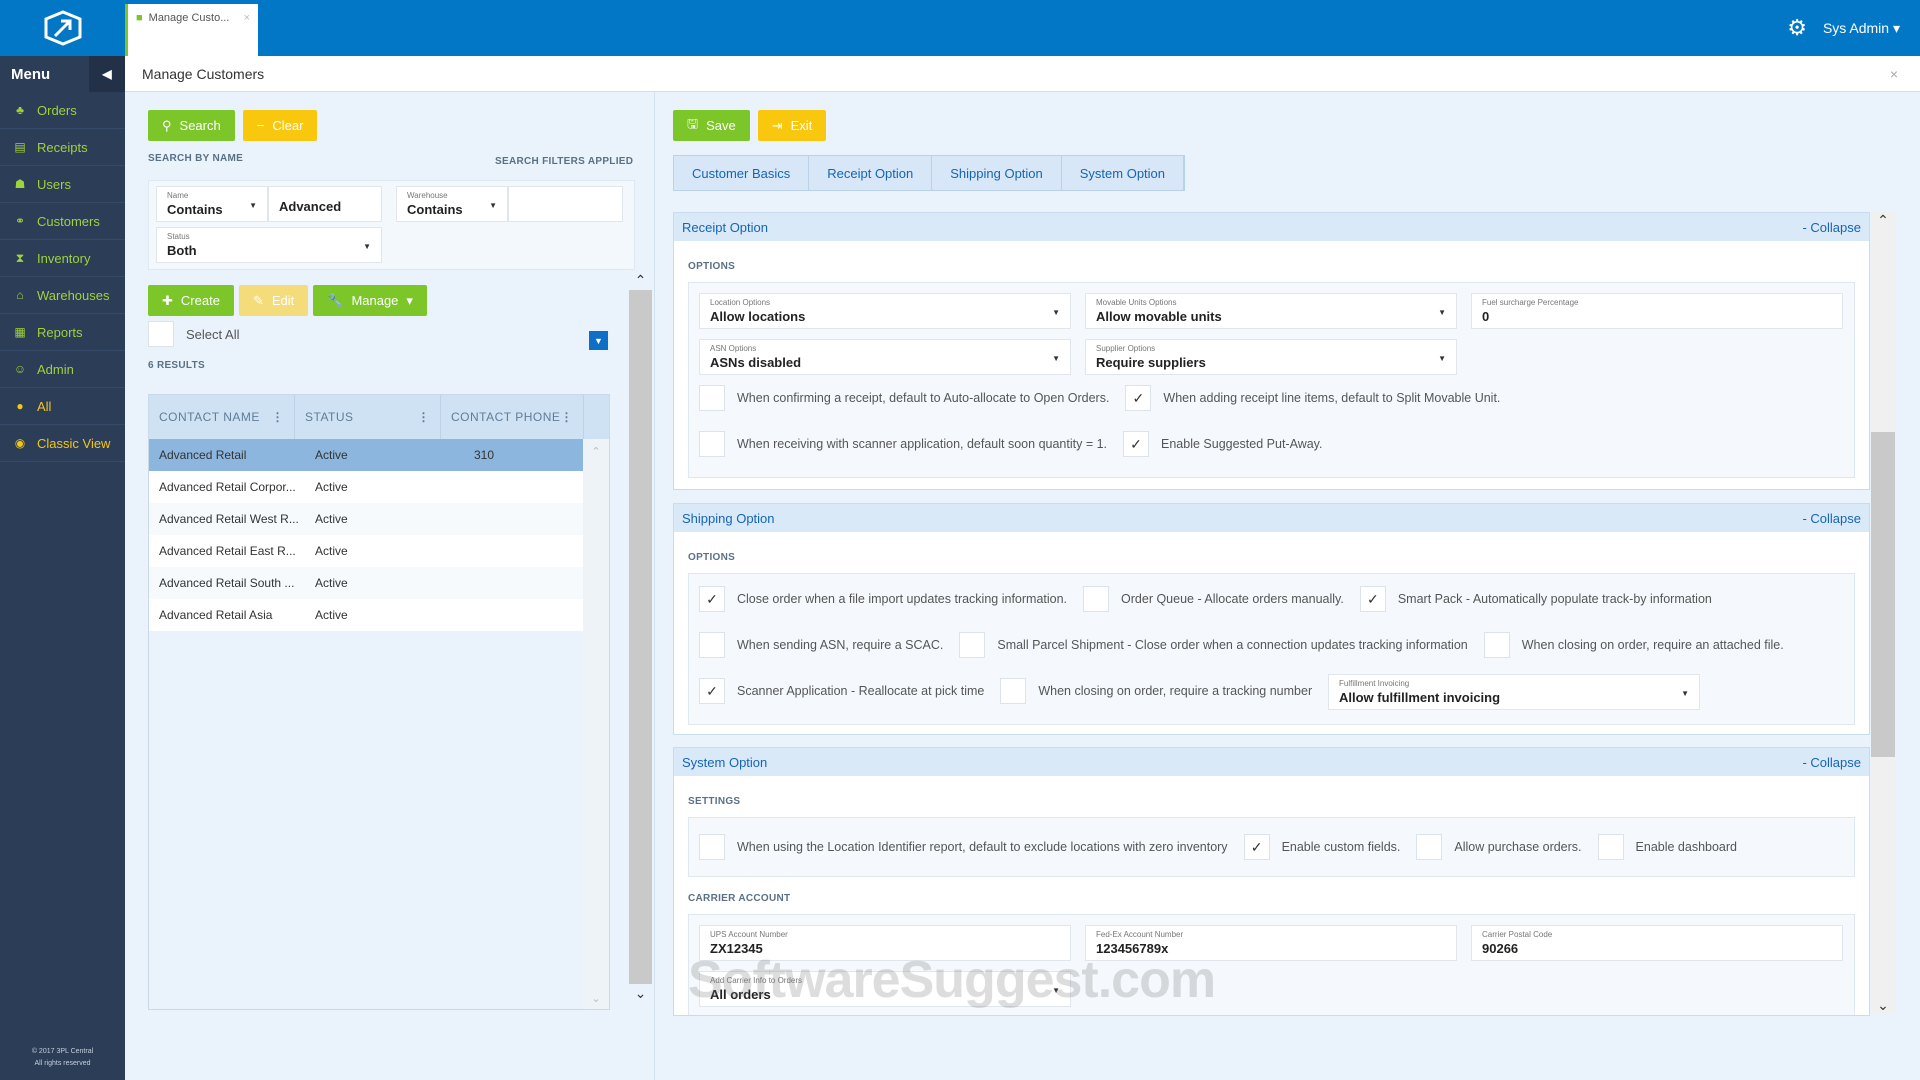  I want to click on sidebar-item-reports: ▦ Reports, so click(62, 332).